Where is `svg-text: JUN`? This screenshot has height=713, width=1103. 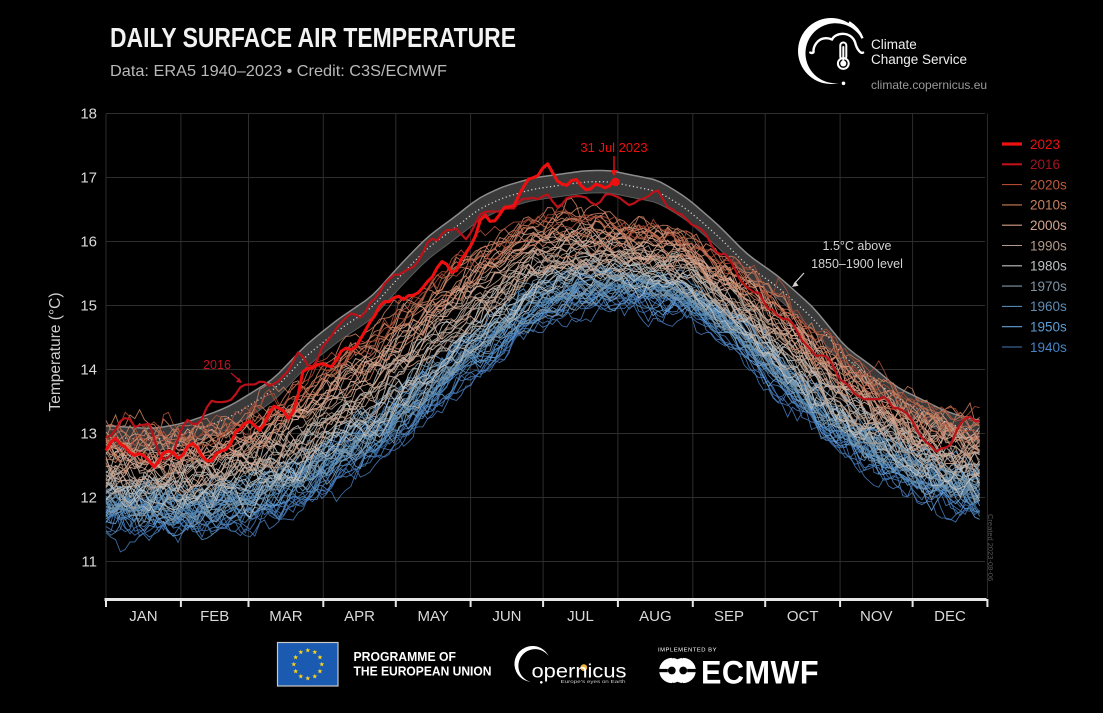
svg-text: JUN is located at coordinates (506, 616).